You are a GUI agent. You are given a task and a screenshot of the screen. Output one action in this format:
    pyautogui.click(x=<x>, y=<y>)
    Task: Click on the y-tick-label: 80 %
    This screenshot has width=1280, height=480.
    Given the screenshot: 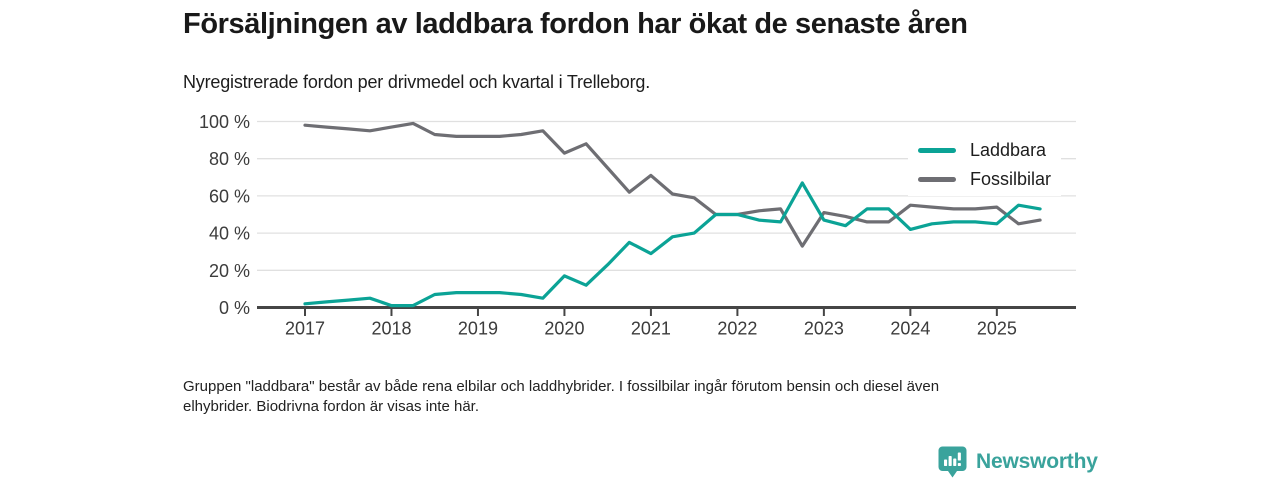 What is the action you would take?
    pyautogui.click(x=229, y=159)
    